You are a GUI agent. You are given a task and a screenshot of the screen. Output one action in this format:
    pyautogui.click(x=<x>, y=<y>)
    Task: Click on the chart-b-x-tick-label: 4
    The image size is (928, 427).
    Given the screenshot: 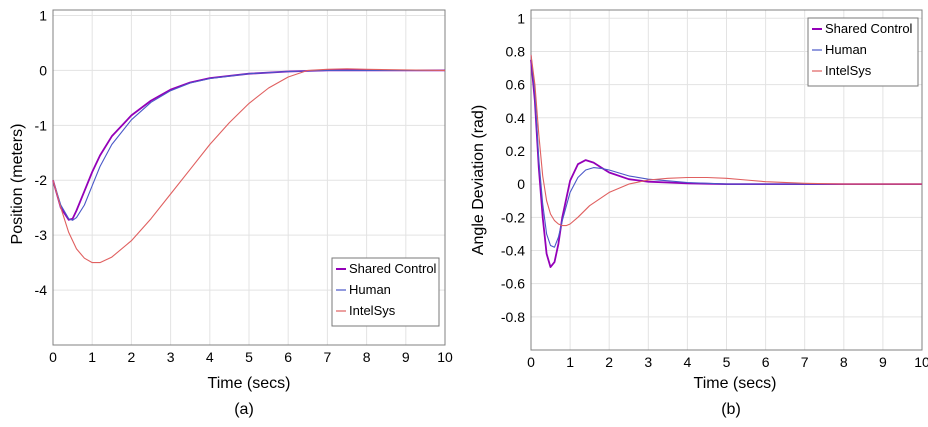 What is the action you would take?
    pyautogui.click(x=688, y=362)
    